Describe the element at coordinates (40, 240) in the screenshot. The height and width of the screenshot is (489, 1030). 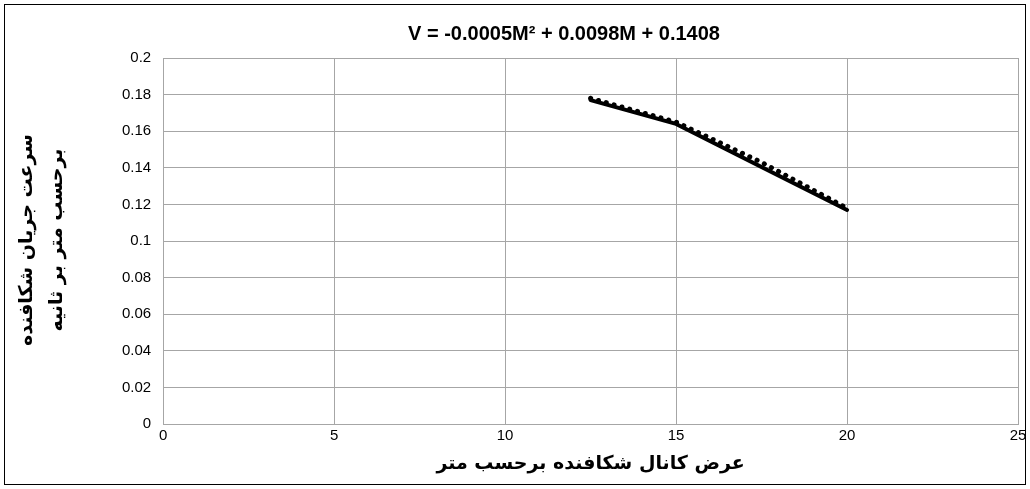
I see `y-axis-title: سرعت جریان شکافنده برحسب متر بر ثانیه` at that location.